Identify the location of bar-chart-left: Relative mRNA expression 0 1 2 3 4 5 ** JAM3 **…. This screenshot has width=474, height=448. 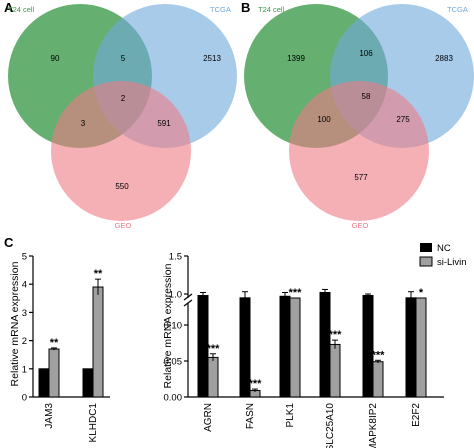
(59, 347).